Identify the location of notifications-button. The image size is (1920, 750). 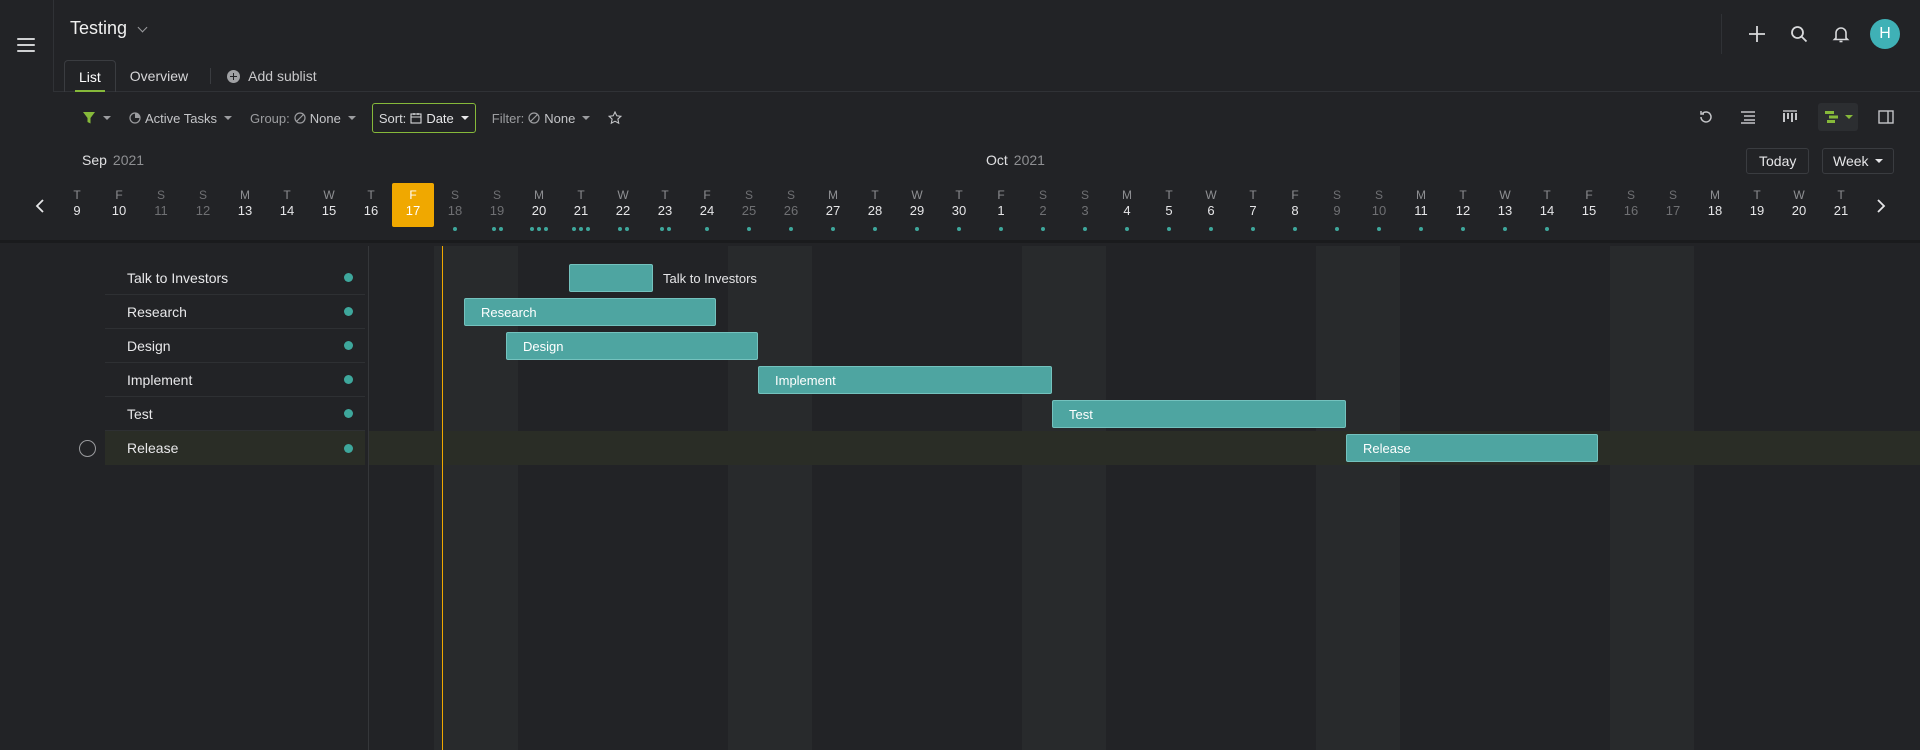
(1841, 34).